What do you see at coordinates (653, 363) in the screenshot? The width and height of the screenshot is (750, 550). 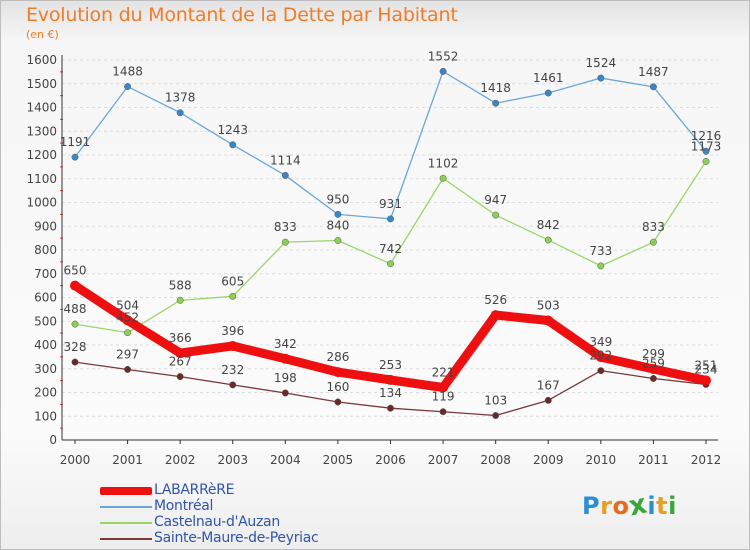 I see `data-label: 259` at bounding box center [653, 363].